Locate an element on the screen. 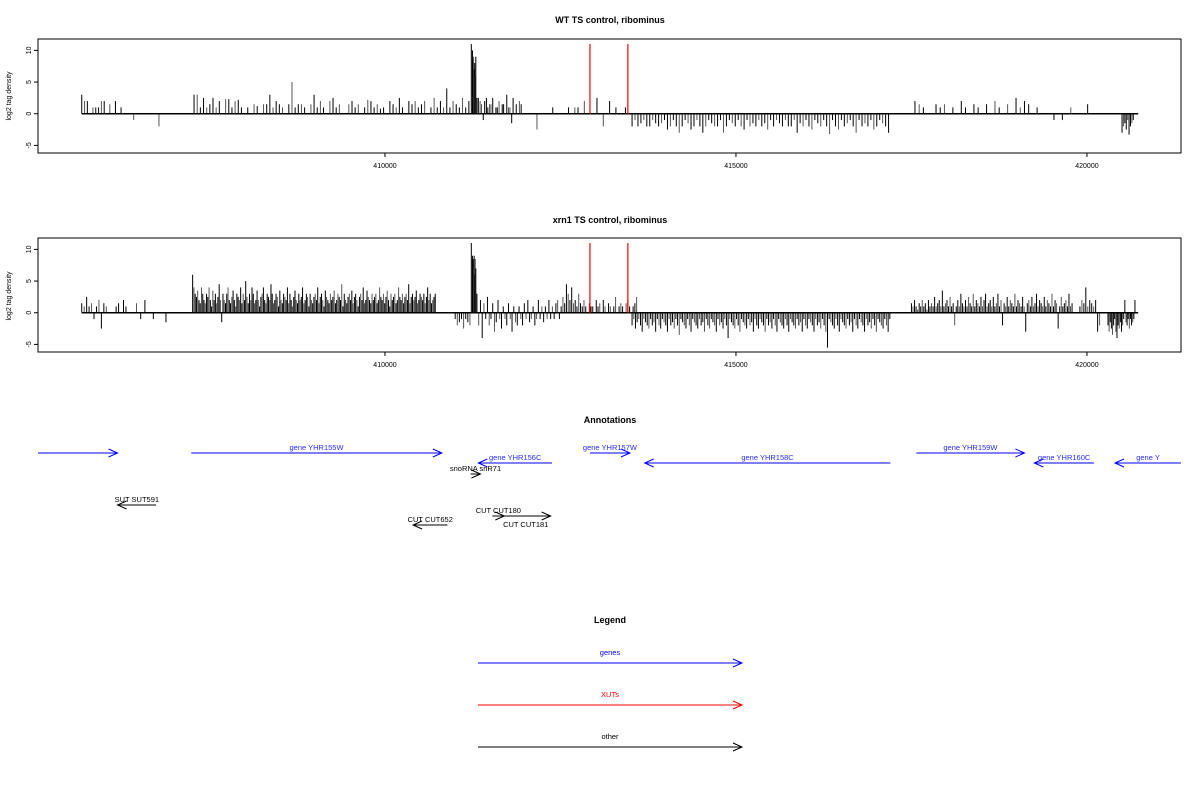 This screenshot has height=800, width=1200. feature-label: gene YHR157W is located at coordinates (610, 447).